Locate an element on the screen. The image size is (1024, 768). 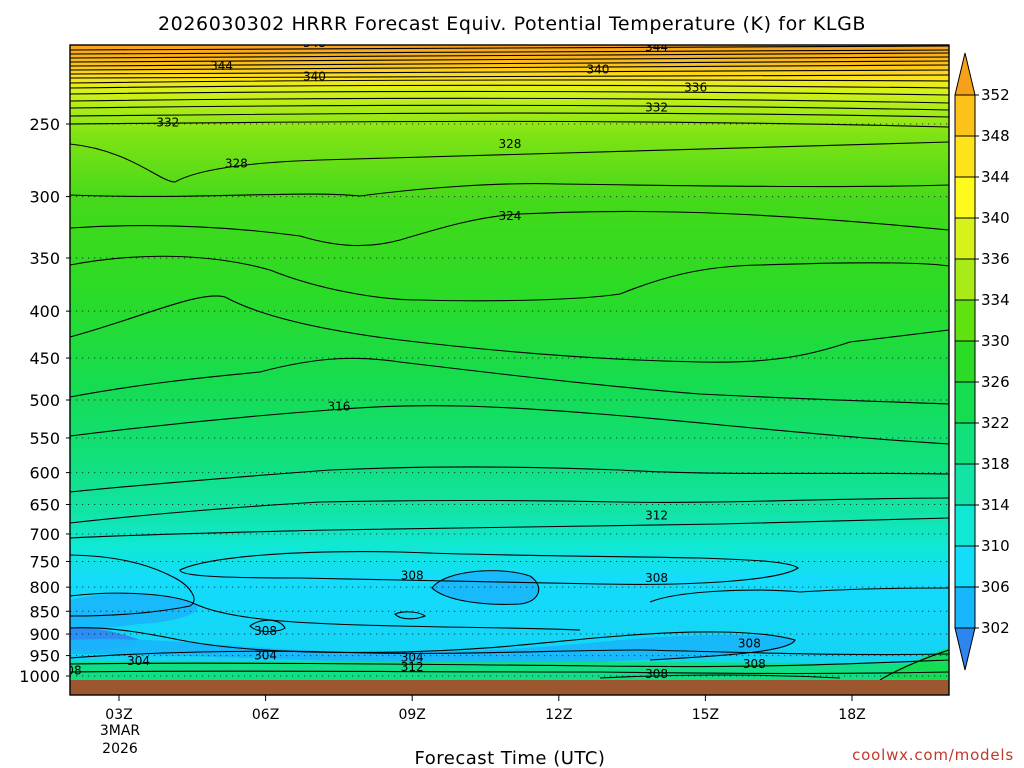
y-tick-label: 250 is located at coordinates (44, 124).